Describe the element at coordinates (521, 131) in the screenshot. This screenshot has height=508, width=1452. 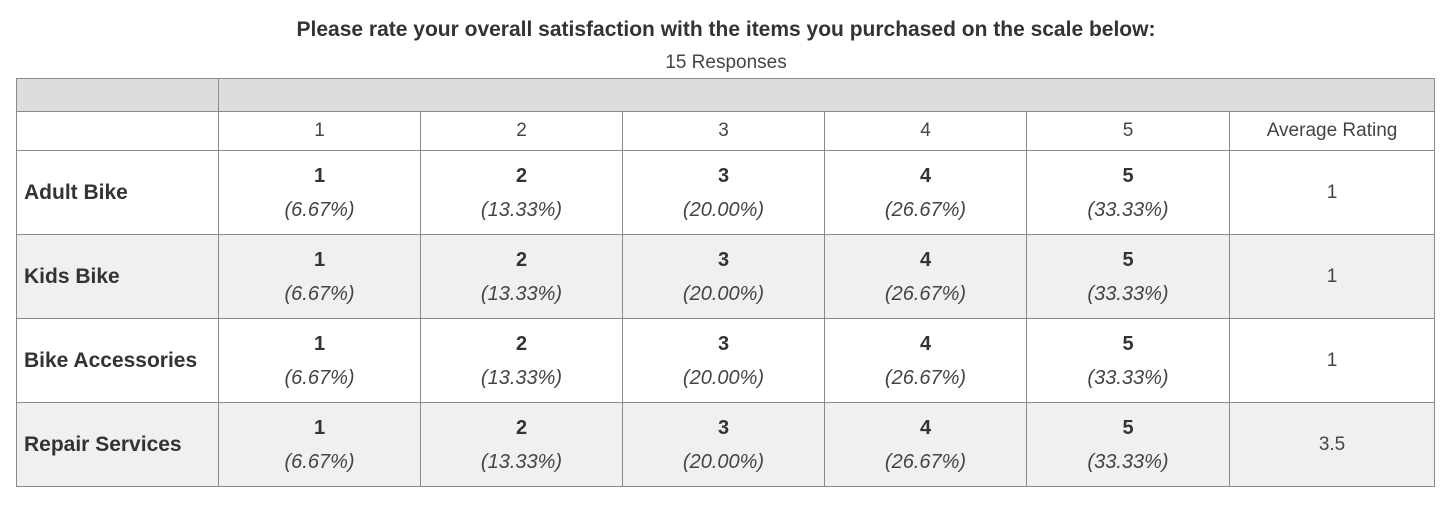
I see `column-header-2: 2` at that location.